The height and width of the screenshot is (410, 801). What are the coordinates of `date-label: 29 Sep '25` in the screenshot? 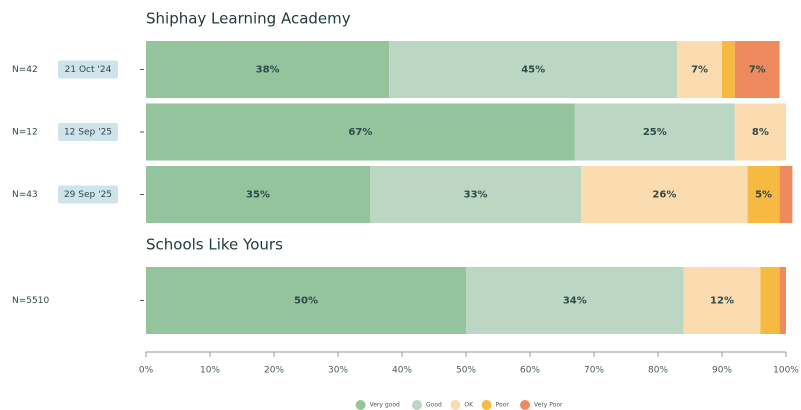 It's located at (88, 195).